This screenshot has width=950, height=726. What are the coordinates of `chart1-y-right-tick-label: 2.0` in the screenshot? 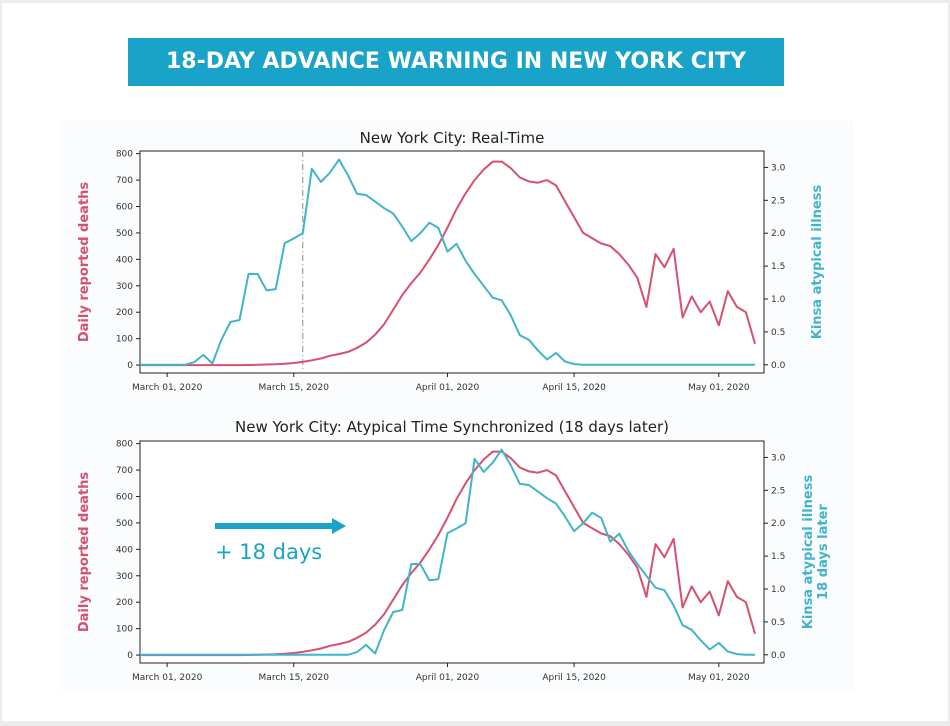 It's located at (778, 234).